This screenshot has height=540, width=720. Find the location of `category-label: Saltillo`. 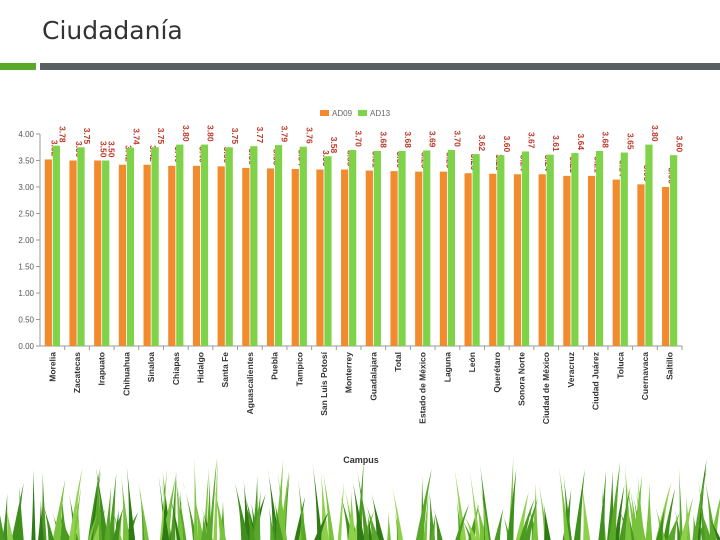

category-label: Saltillo is located at coordinates (670, 366).